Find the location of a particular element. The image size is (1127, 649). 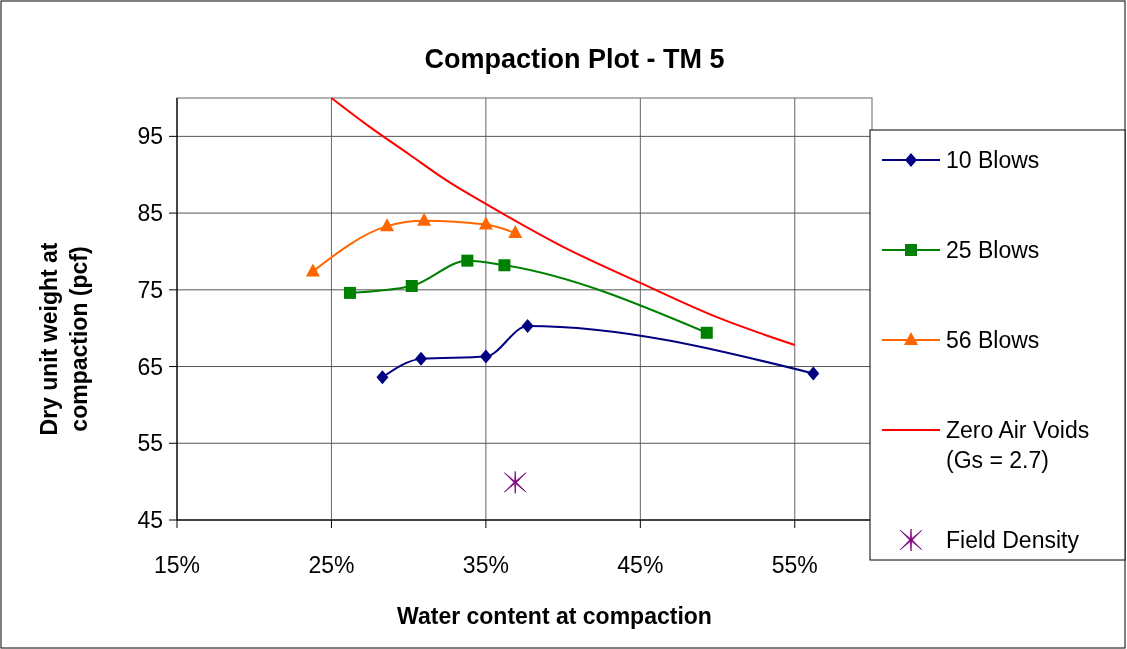

legend-label: Zero Air Voids (Gs = 2.7) is located at coordinates (1018, 445).